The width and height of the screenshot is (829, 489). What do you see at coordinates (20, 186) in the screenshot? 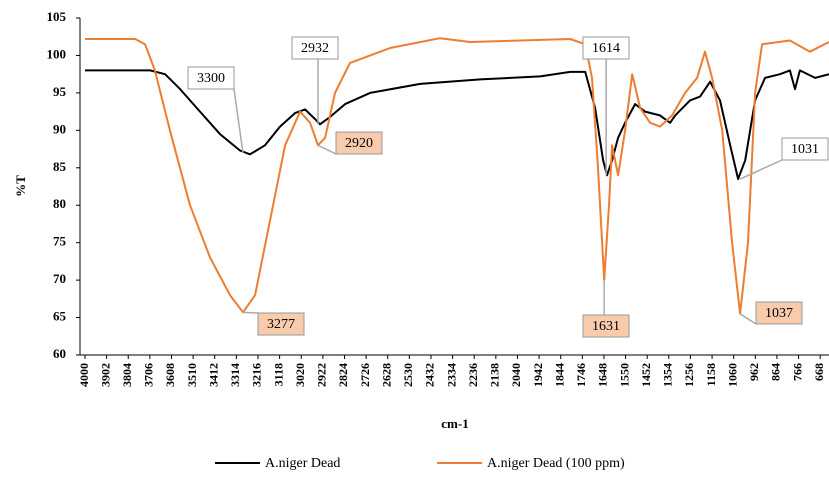
I see `y-axis-label: %T` at bounding box center [20, 186].